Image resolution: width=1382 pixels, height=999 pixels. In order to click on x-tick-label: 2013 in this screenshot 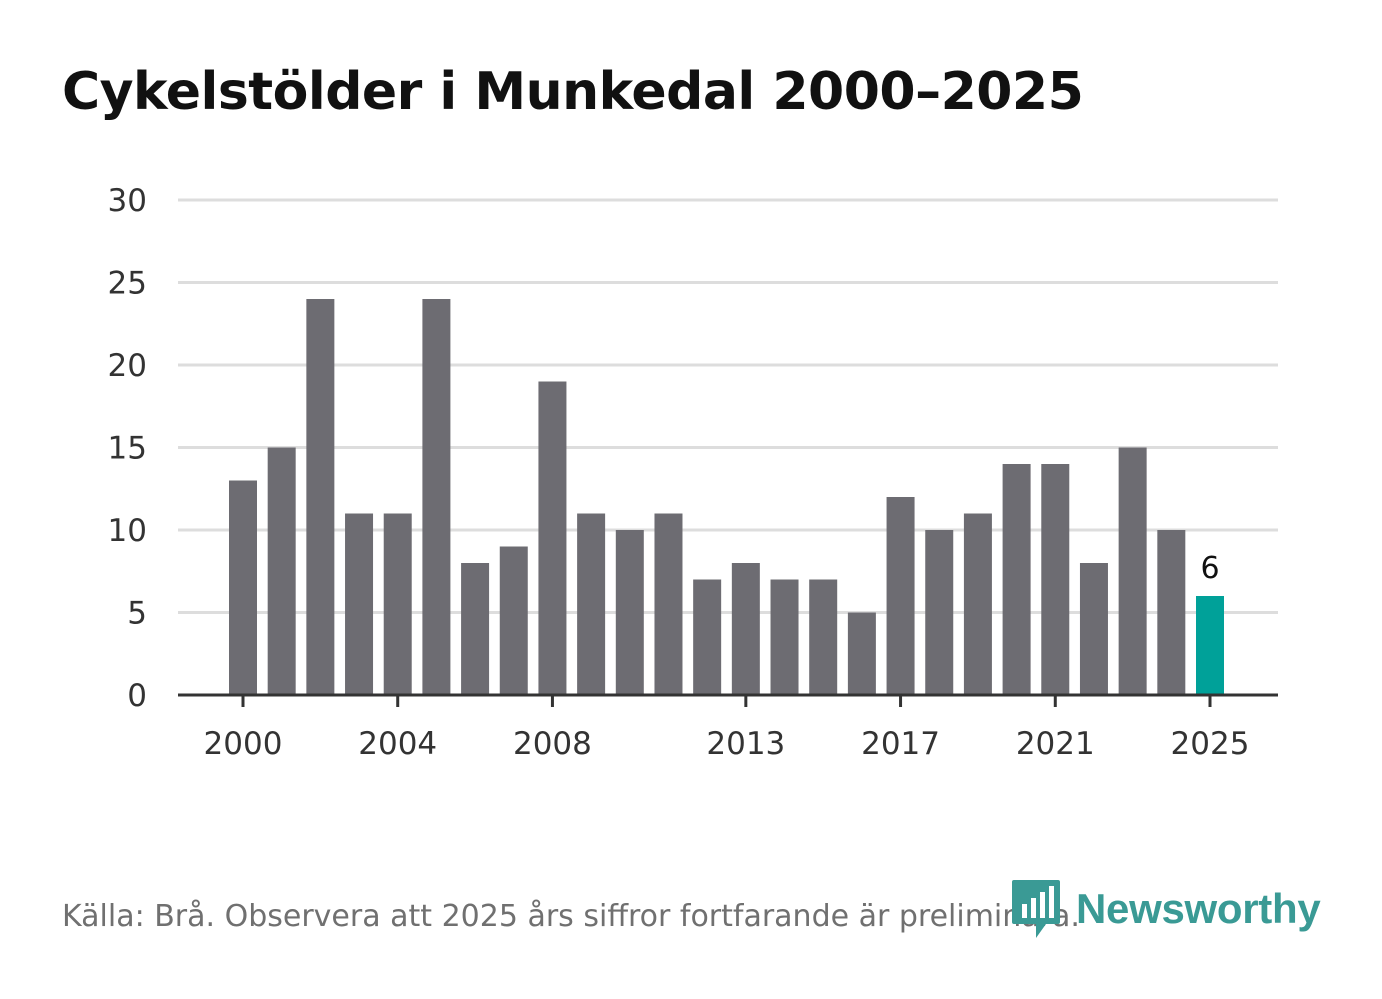, I will do `click(745, 744)`.